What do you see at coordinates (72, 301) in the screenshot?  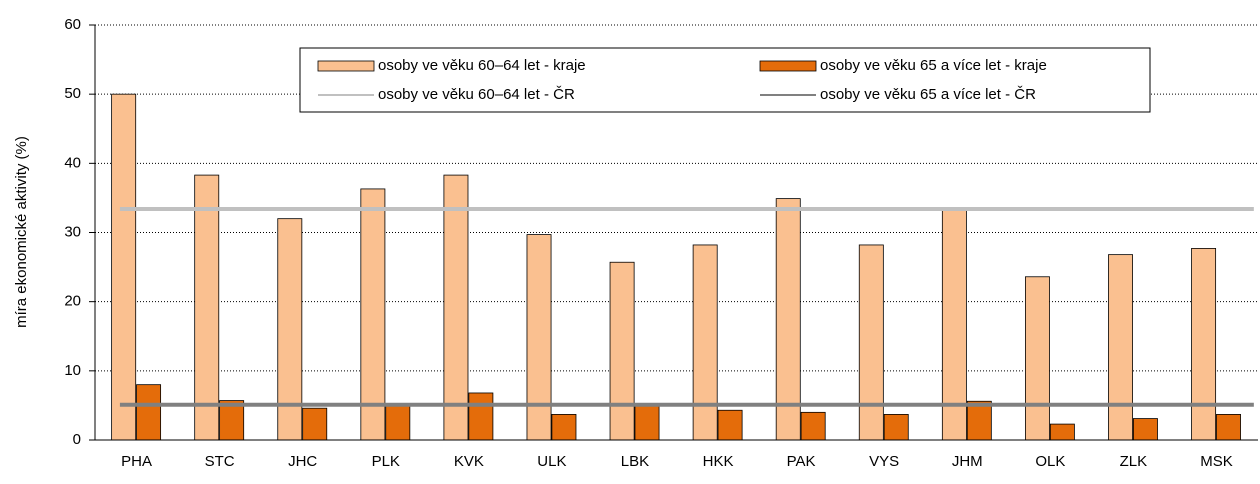 I see `y-tick-label: 20` at bounding box center [72, 301].